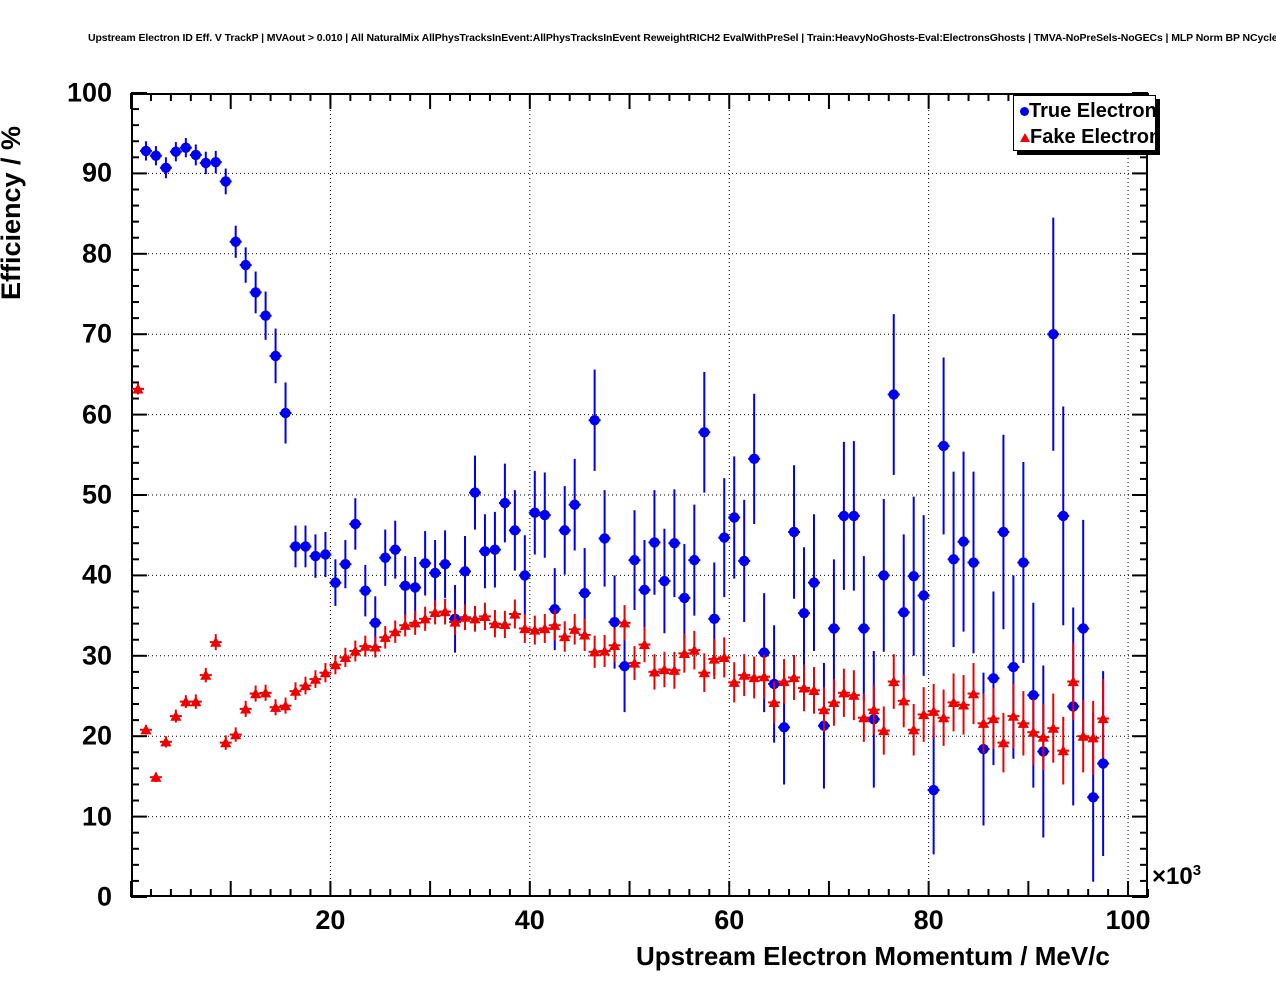 The width and height of the screenshot is (1276, 996). Describe the element at coordinates (96, 574) in the screenshot. I see `y-tick-label: 40` at that location.